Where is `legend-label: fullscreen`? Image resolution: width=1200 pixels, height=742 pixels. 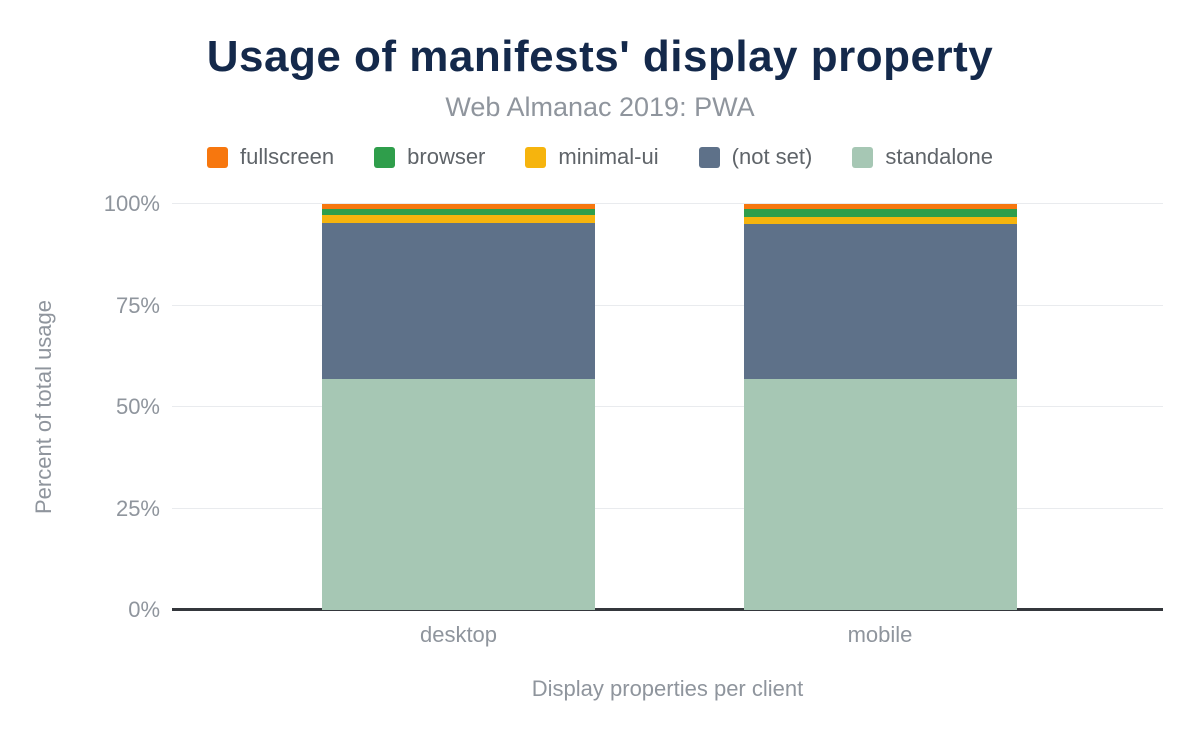 legend-label: fullscreen is located at coordinates (287, 156).